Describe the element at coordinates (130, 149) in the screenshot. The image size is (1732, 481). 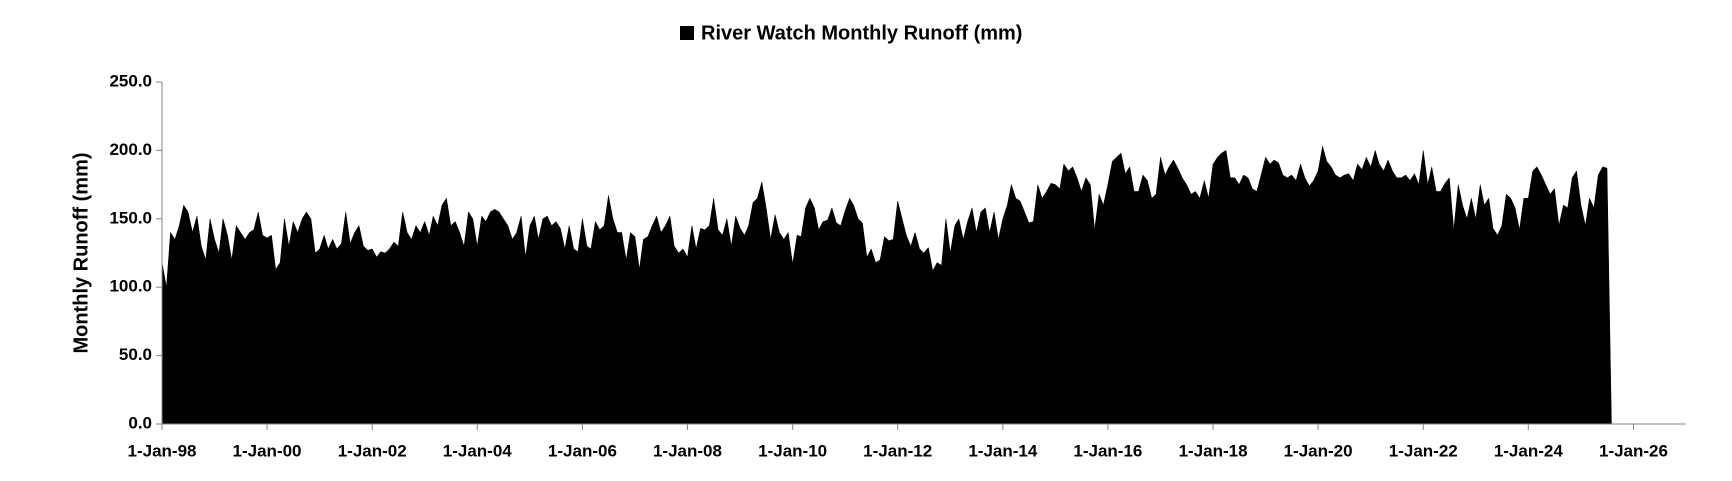
I see `y-tick-label: 200.0` at that location.